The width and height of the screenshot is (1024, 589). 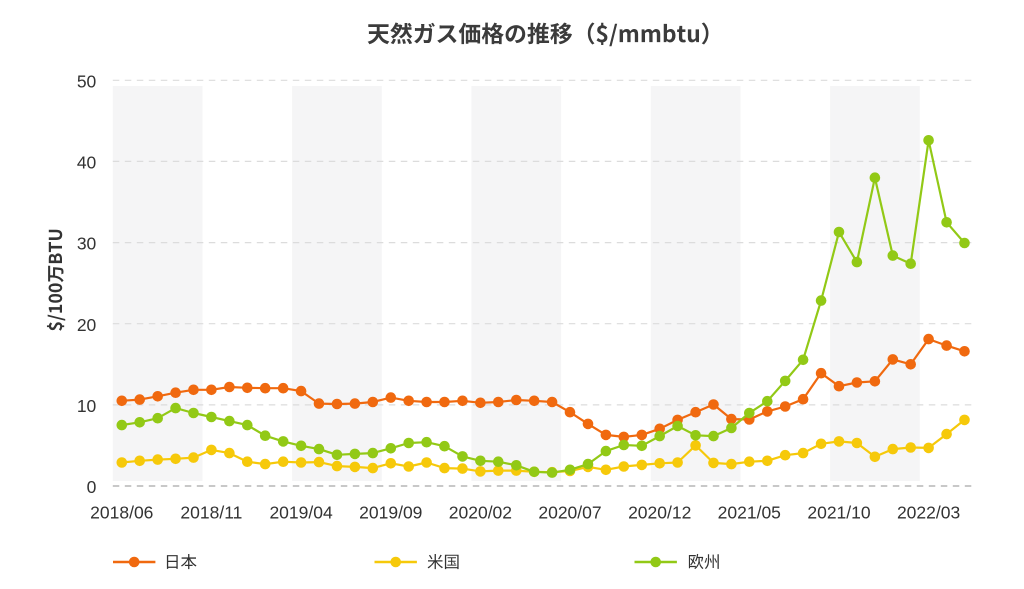 I want to click on svg-text: 2020/12, so click(x=659, y=513).